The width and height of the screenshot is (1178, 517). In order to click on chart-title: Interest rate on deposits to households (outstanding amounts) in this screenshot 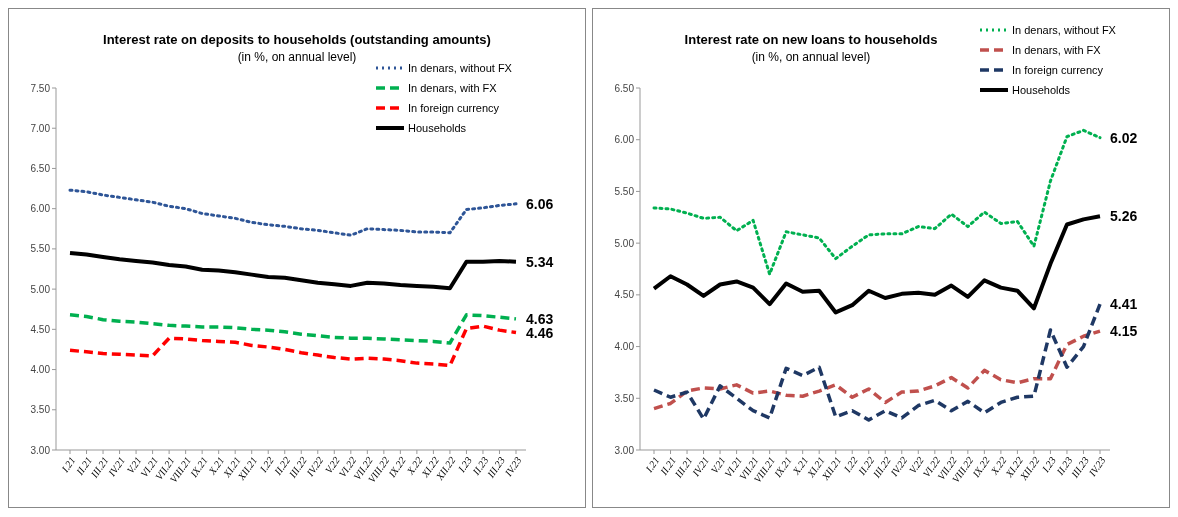, I will do `click(297, 39)`.